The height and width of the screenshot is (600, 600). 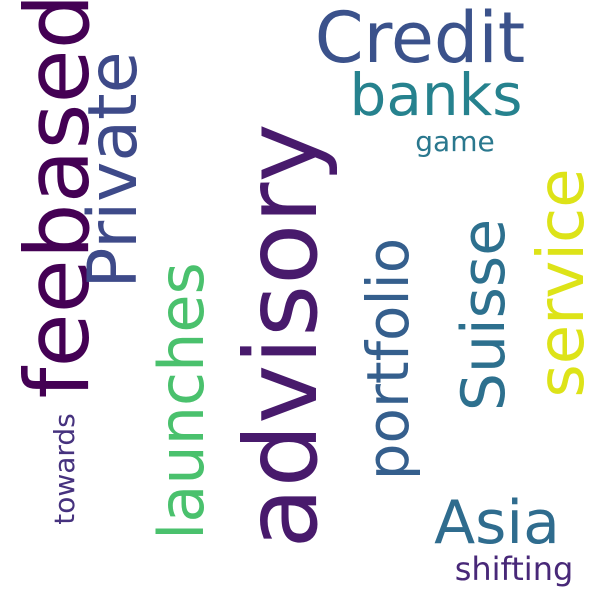 What do you see at coordinates (436, 95) in the screenshot?
I see `word-banks: banks` at bounding box center [436, 95].